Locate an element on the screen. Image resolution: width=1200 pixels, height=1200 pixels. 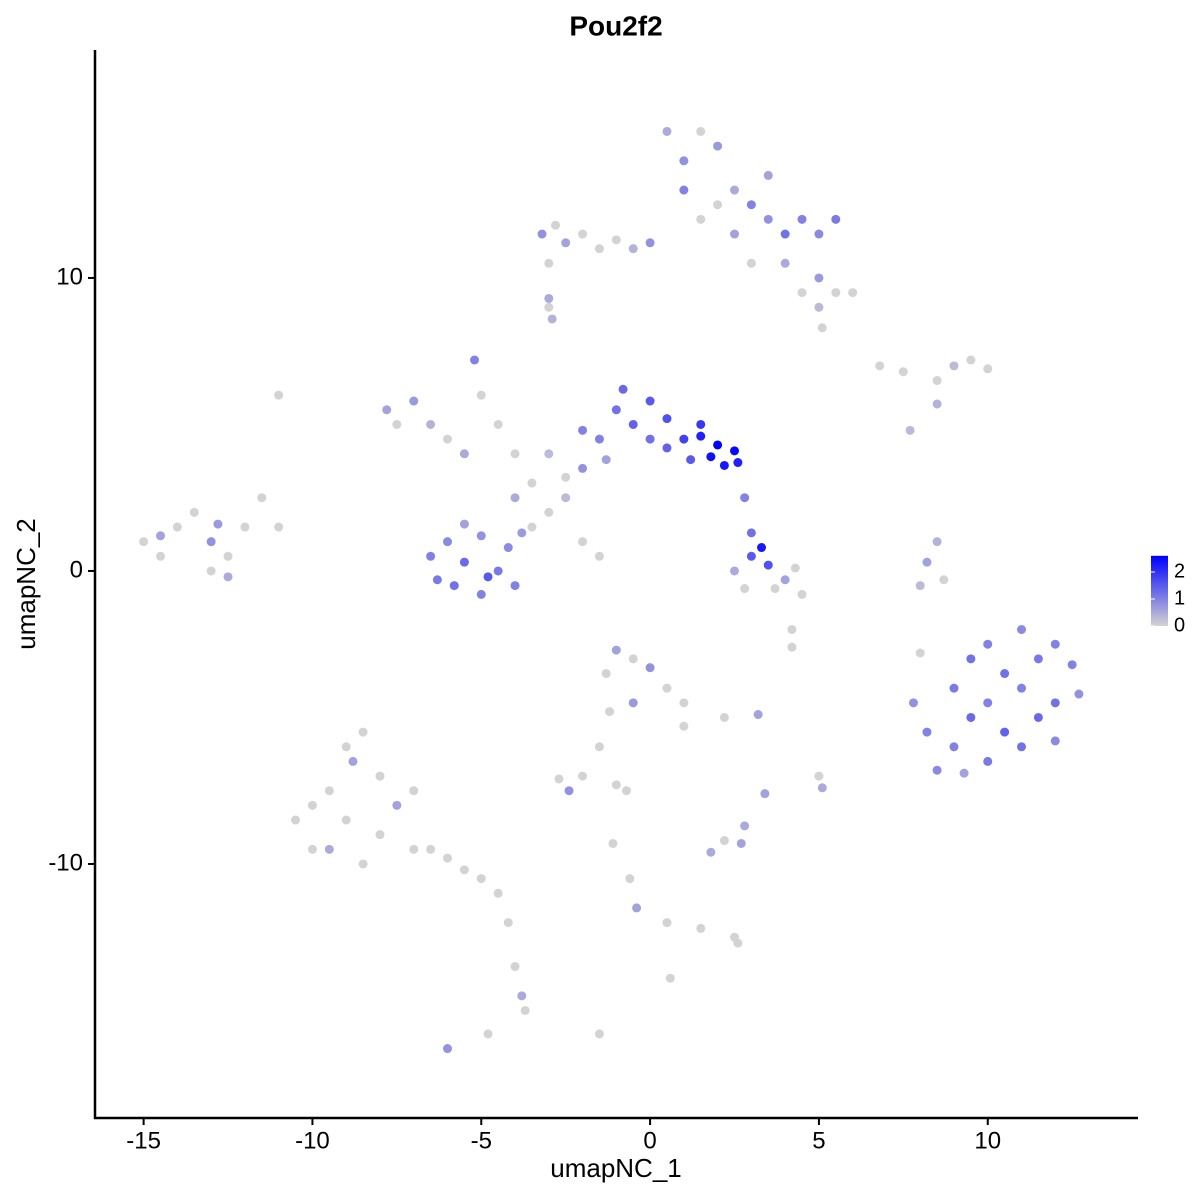
colorbar-label: 0 is located at coordinates (1179, 625).